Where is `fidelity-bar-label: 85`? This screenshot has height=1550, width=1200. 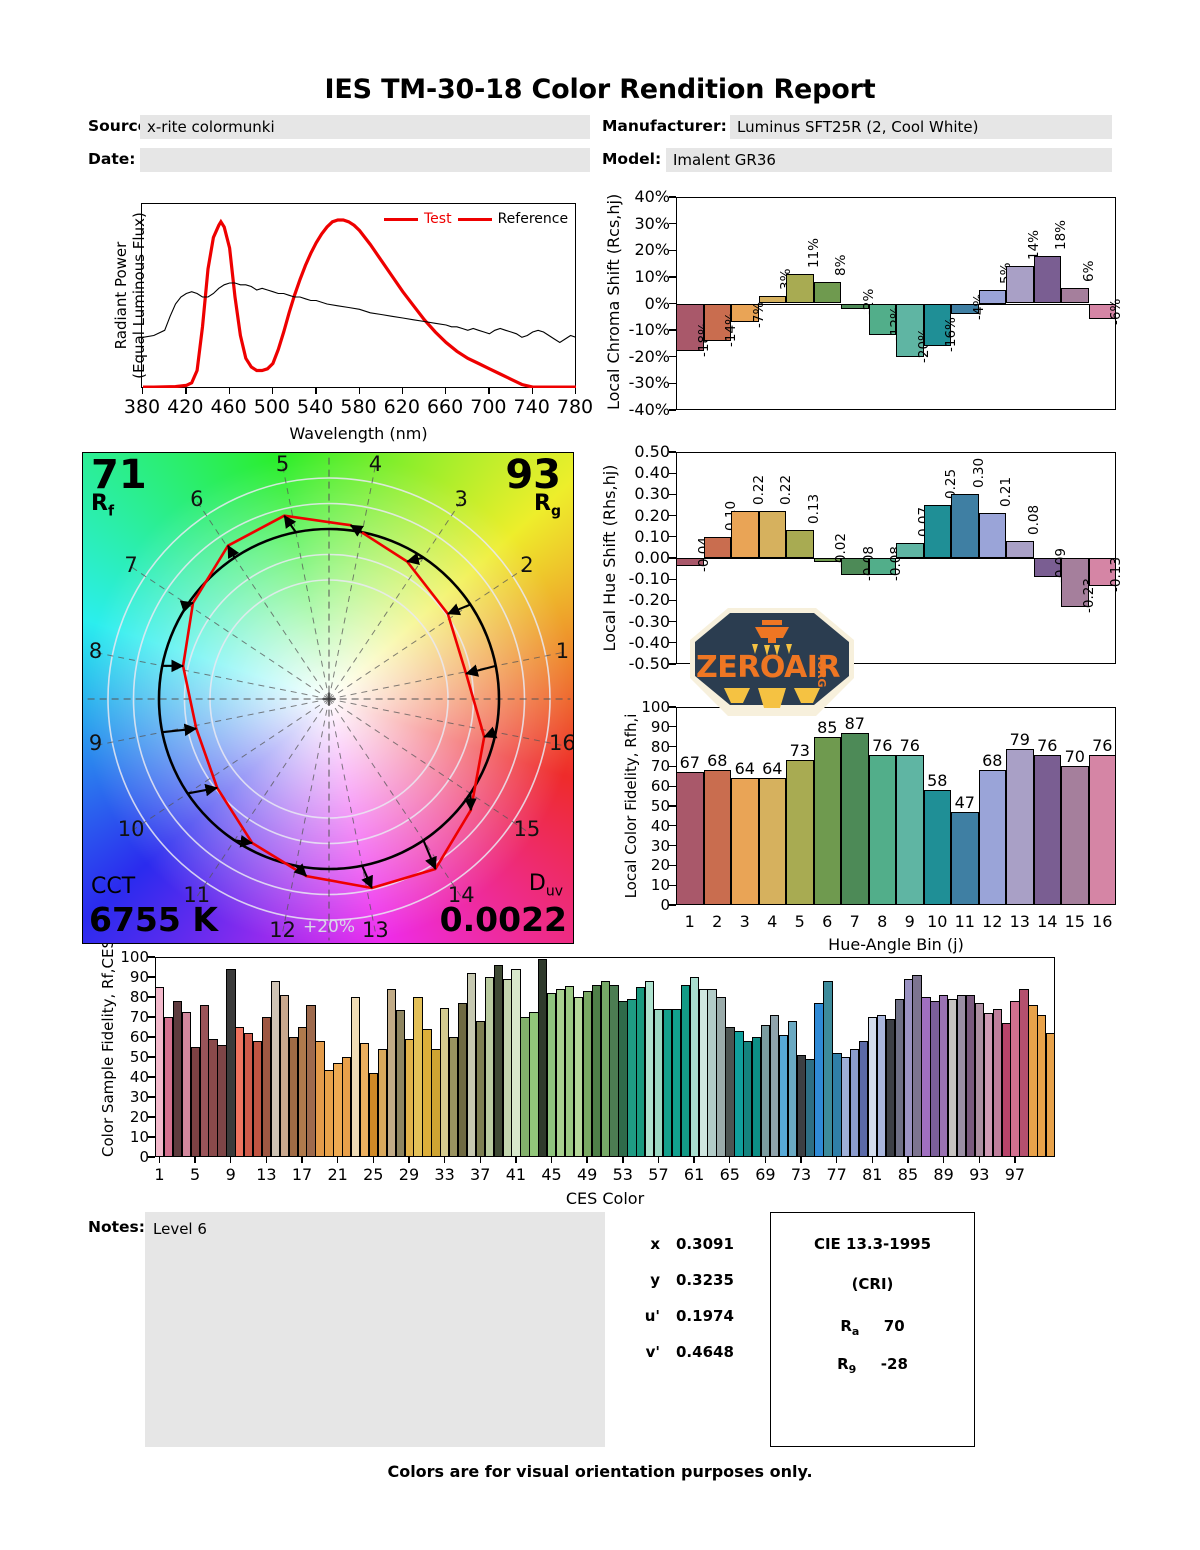 fidelity-bar-label: 85 is located at coordinates (827, 727).